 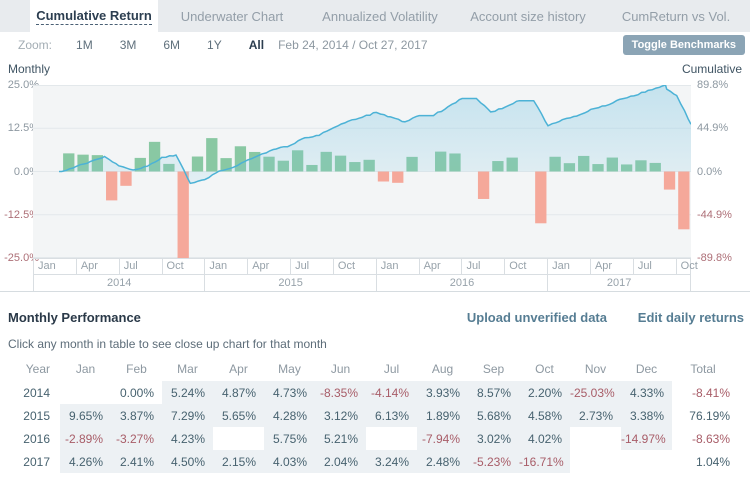 I want to click on col-header-sep: Sep, so click(x=493, y=369).